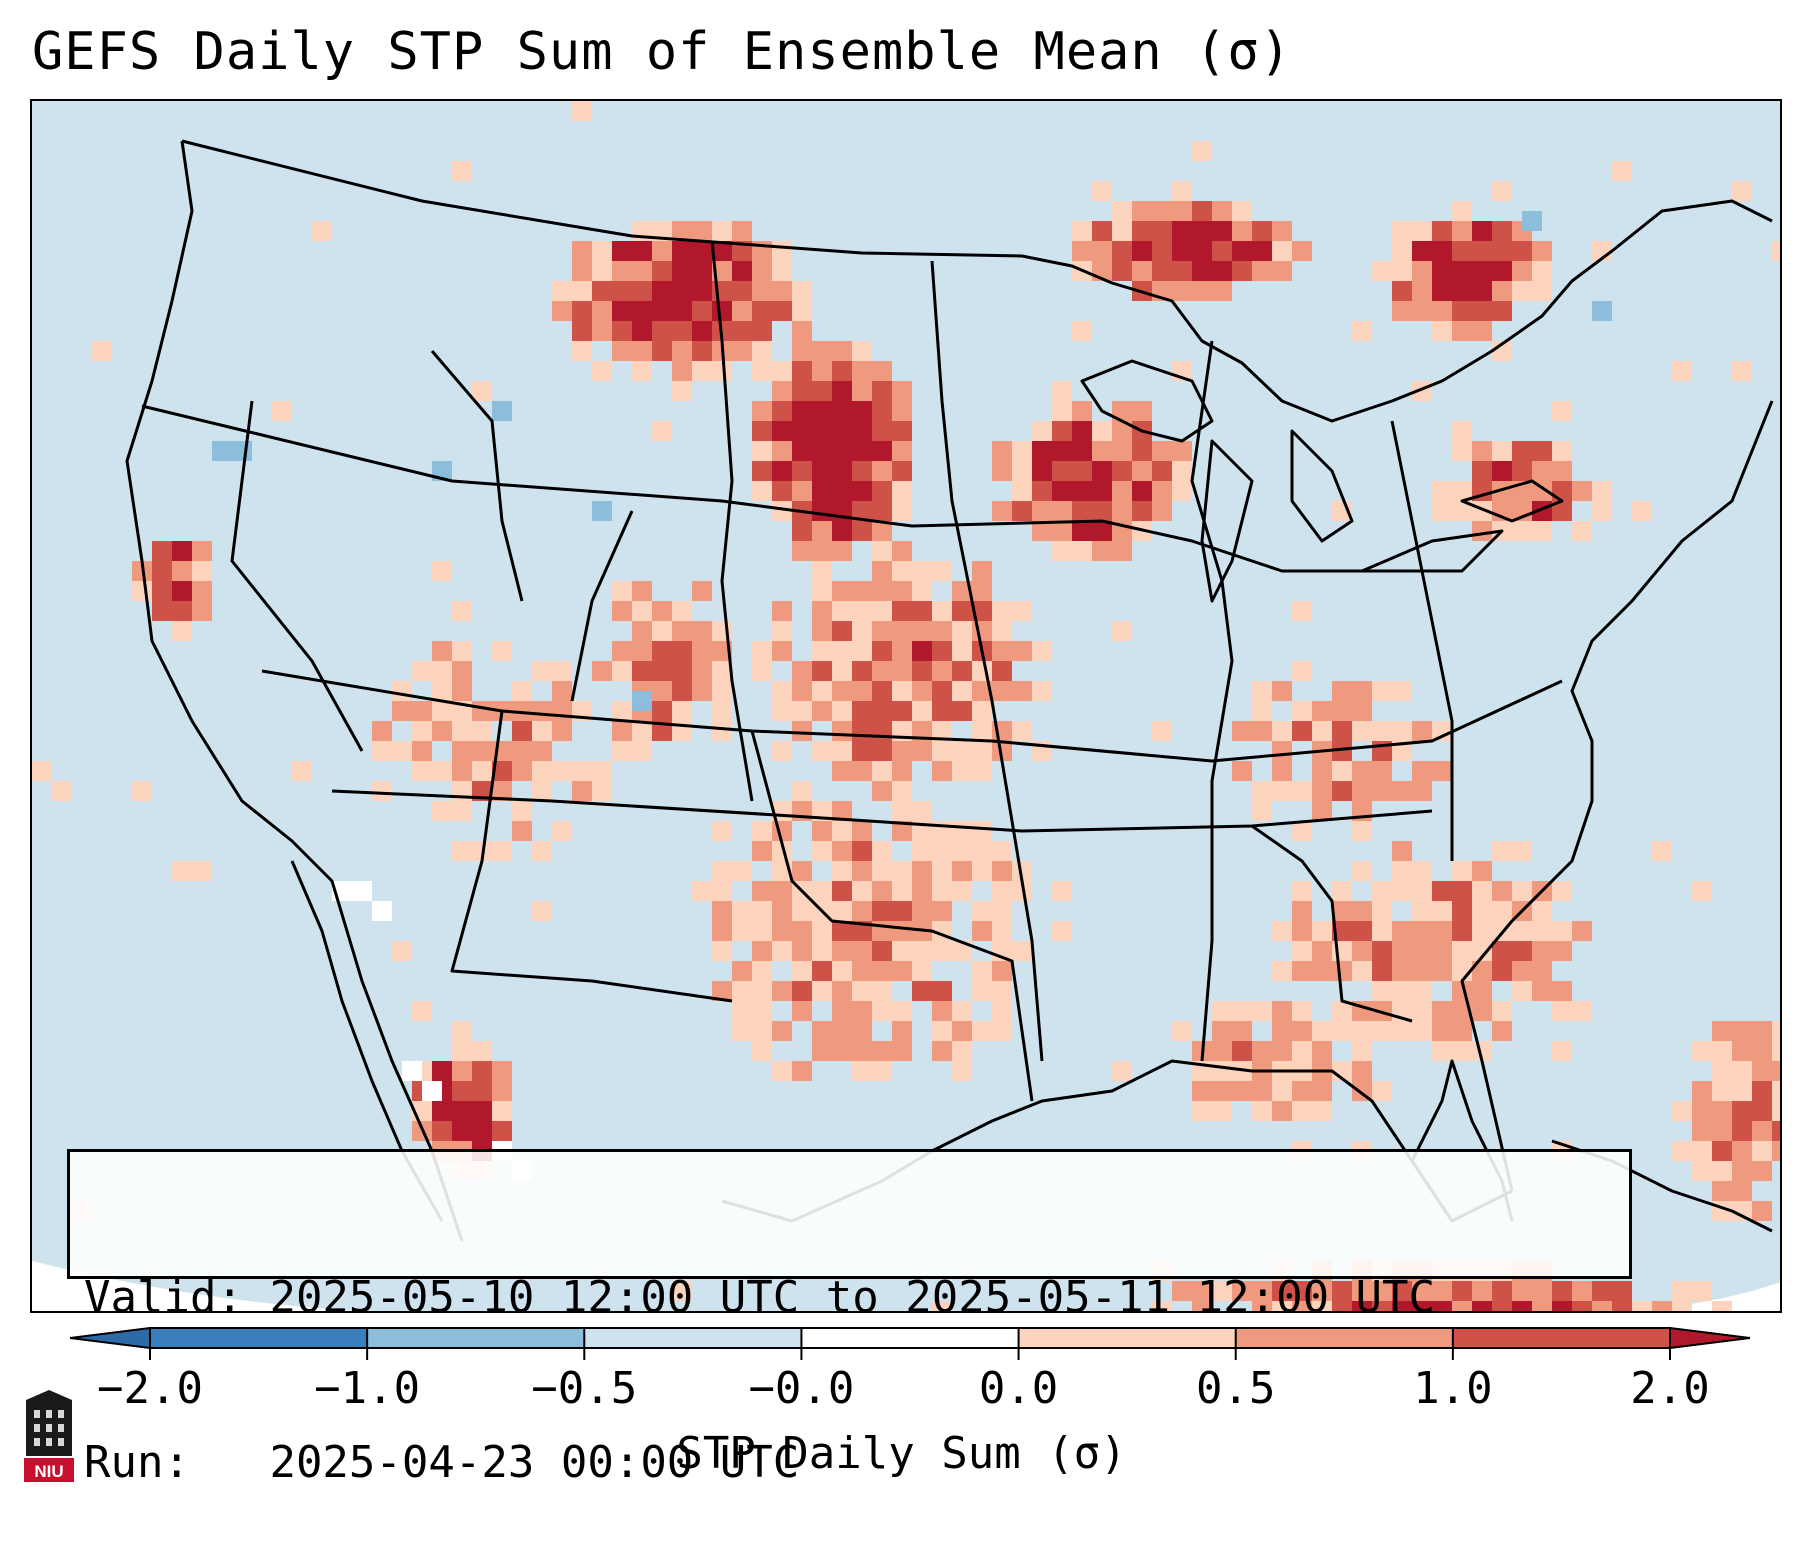 Image resolution: width=1803 pixels, height=1545 pixels. What do you see at coordinates (367, 1388) in the screenshot?
I see `colorbar-tick-label: −1.0` at bounding box center [367, 1388].